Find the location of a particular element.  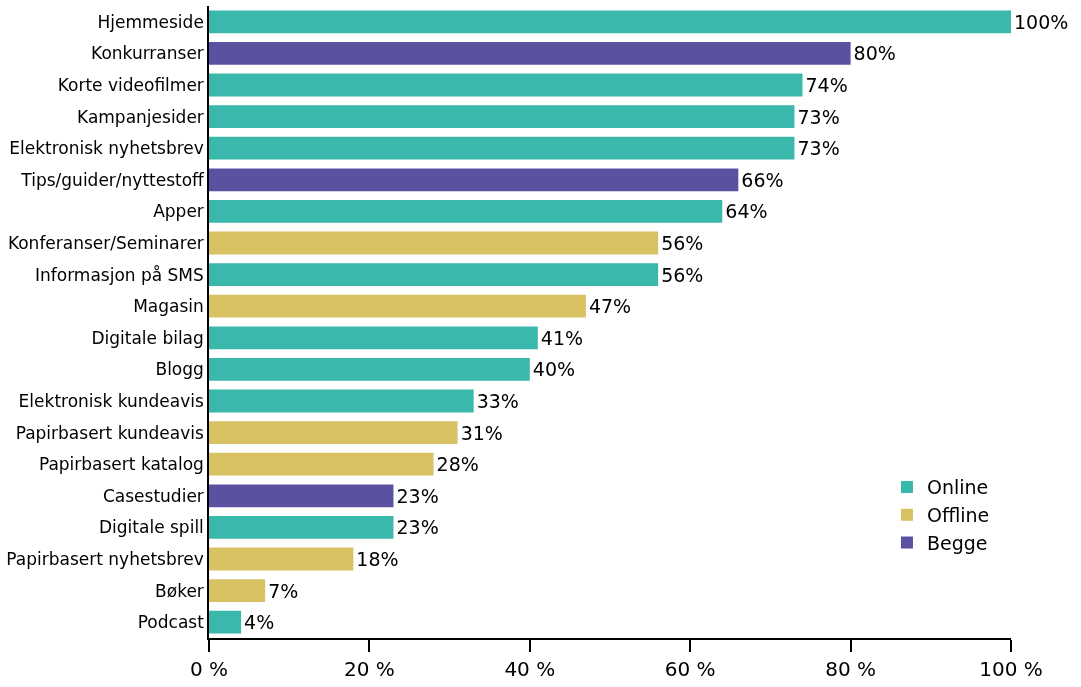

x-tick-label: 80 % is located at coordinates (851, 668).